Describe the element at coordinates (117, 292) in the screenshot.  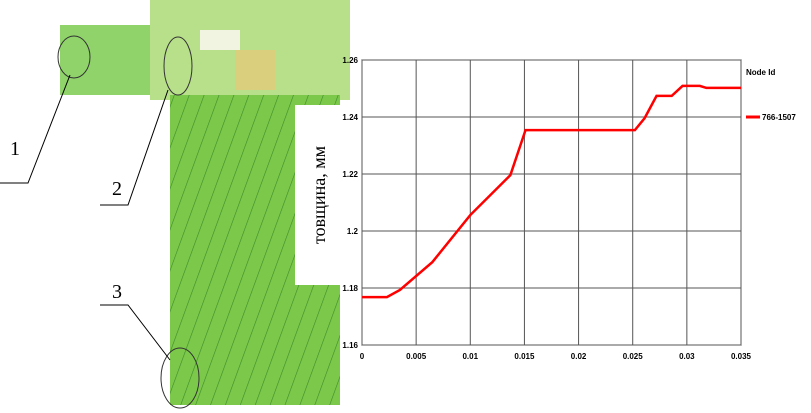
I see `callout: 3` at that location.